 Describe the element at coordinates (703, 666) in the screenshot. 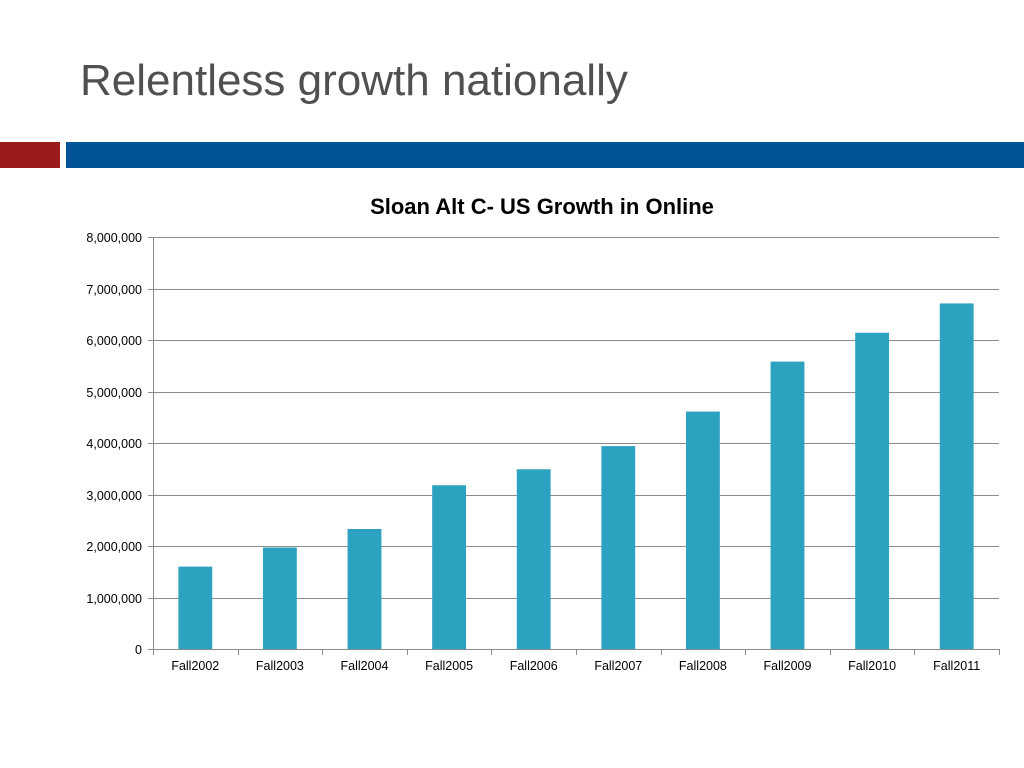

I see `x-tick-label: Fall2008` at that location.